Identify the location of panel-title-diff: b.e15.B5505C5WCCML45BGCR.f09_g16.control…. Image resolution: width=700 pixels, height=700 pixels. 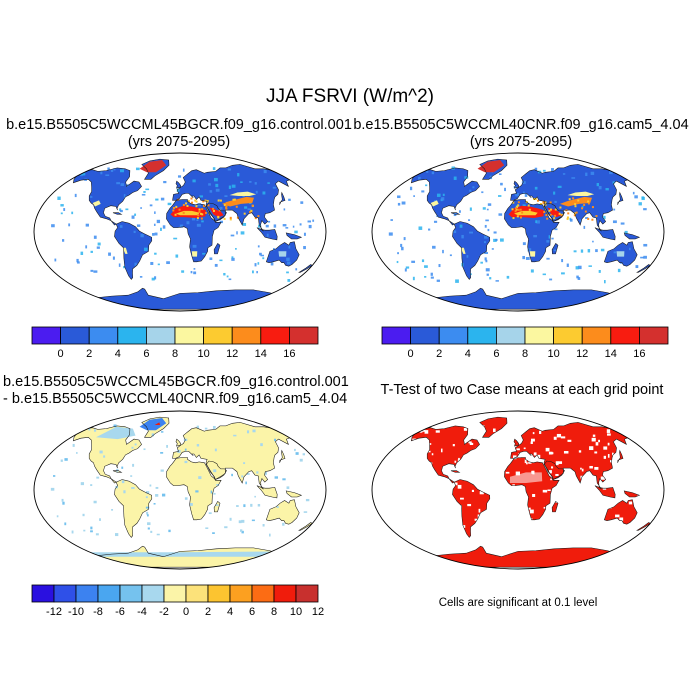
(176, 391).